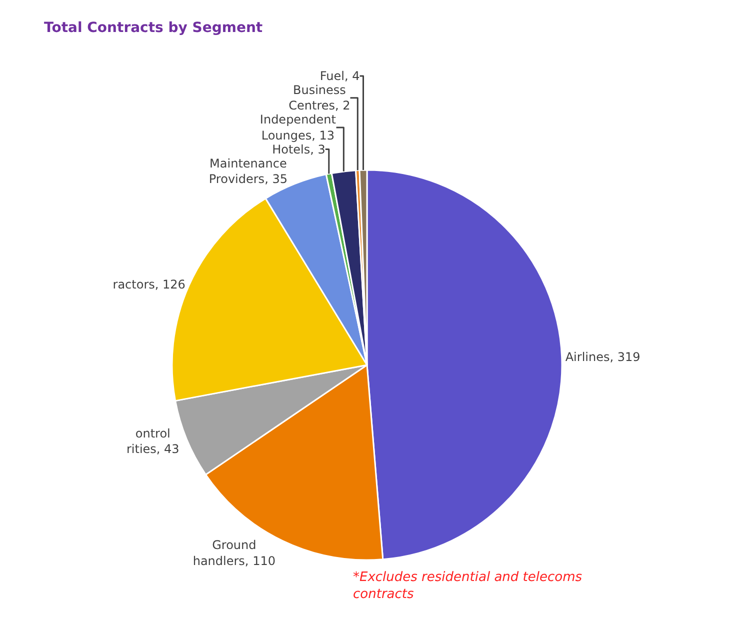 The width and height of the screenshot is (734, 640). What do you see at coordinates (299, 149) in the screenshot?
I see `slice-label: Hotels, 3` at bounding box center [299, 149].